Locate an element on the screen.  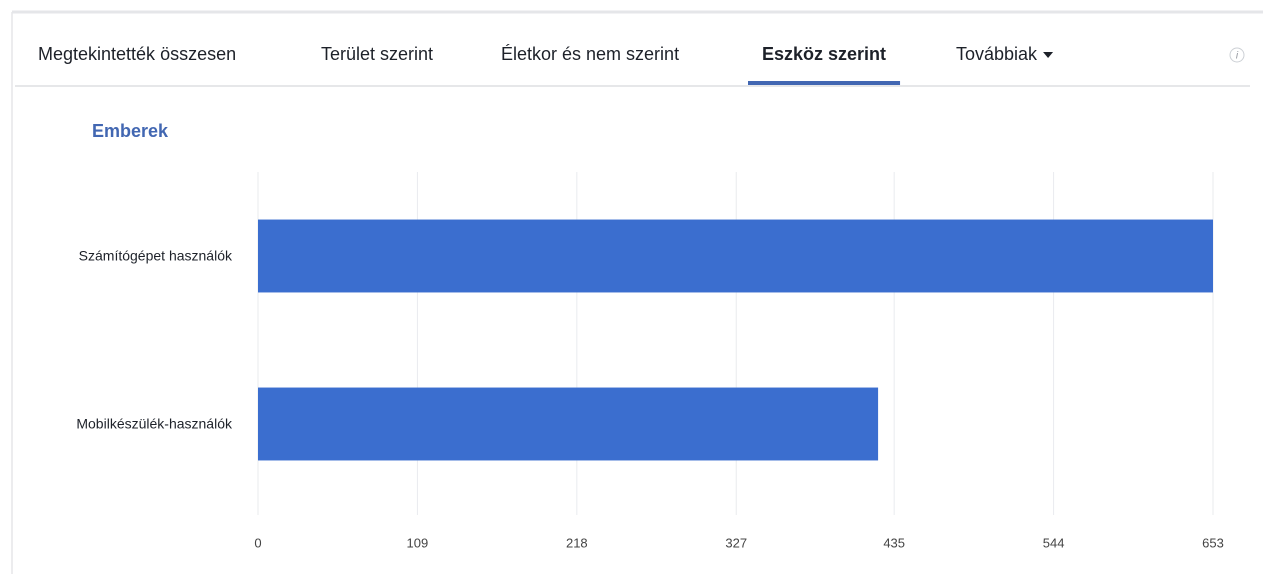
tab: Eszköz szerint is located at coordinates (824, 54).